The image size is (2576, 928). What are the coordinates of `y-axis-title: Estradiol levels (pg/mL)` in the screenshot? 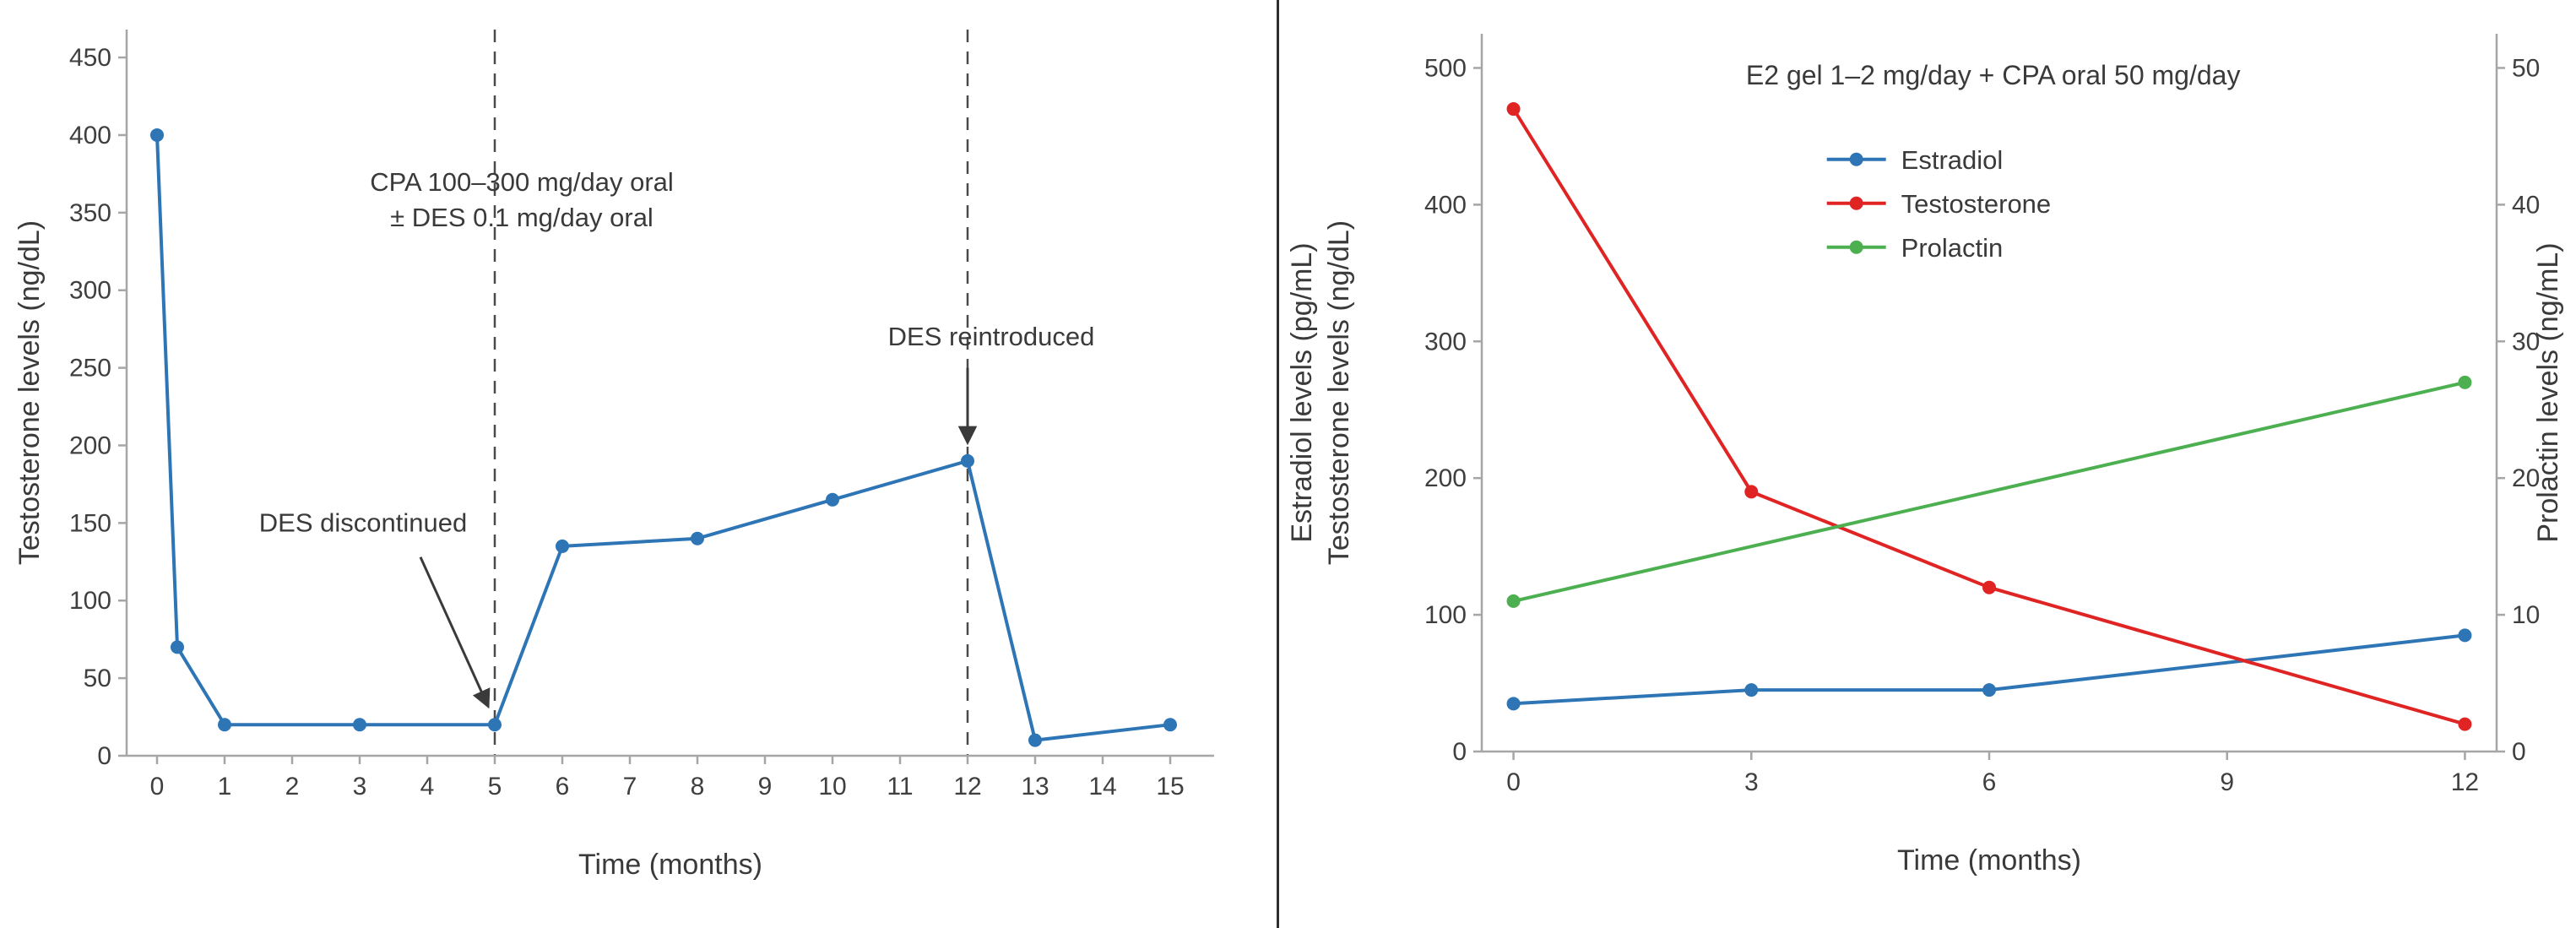 It's located at (1302, 392).